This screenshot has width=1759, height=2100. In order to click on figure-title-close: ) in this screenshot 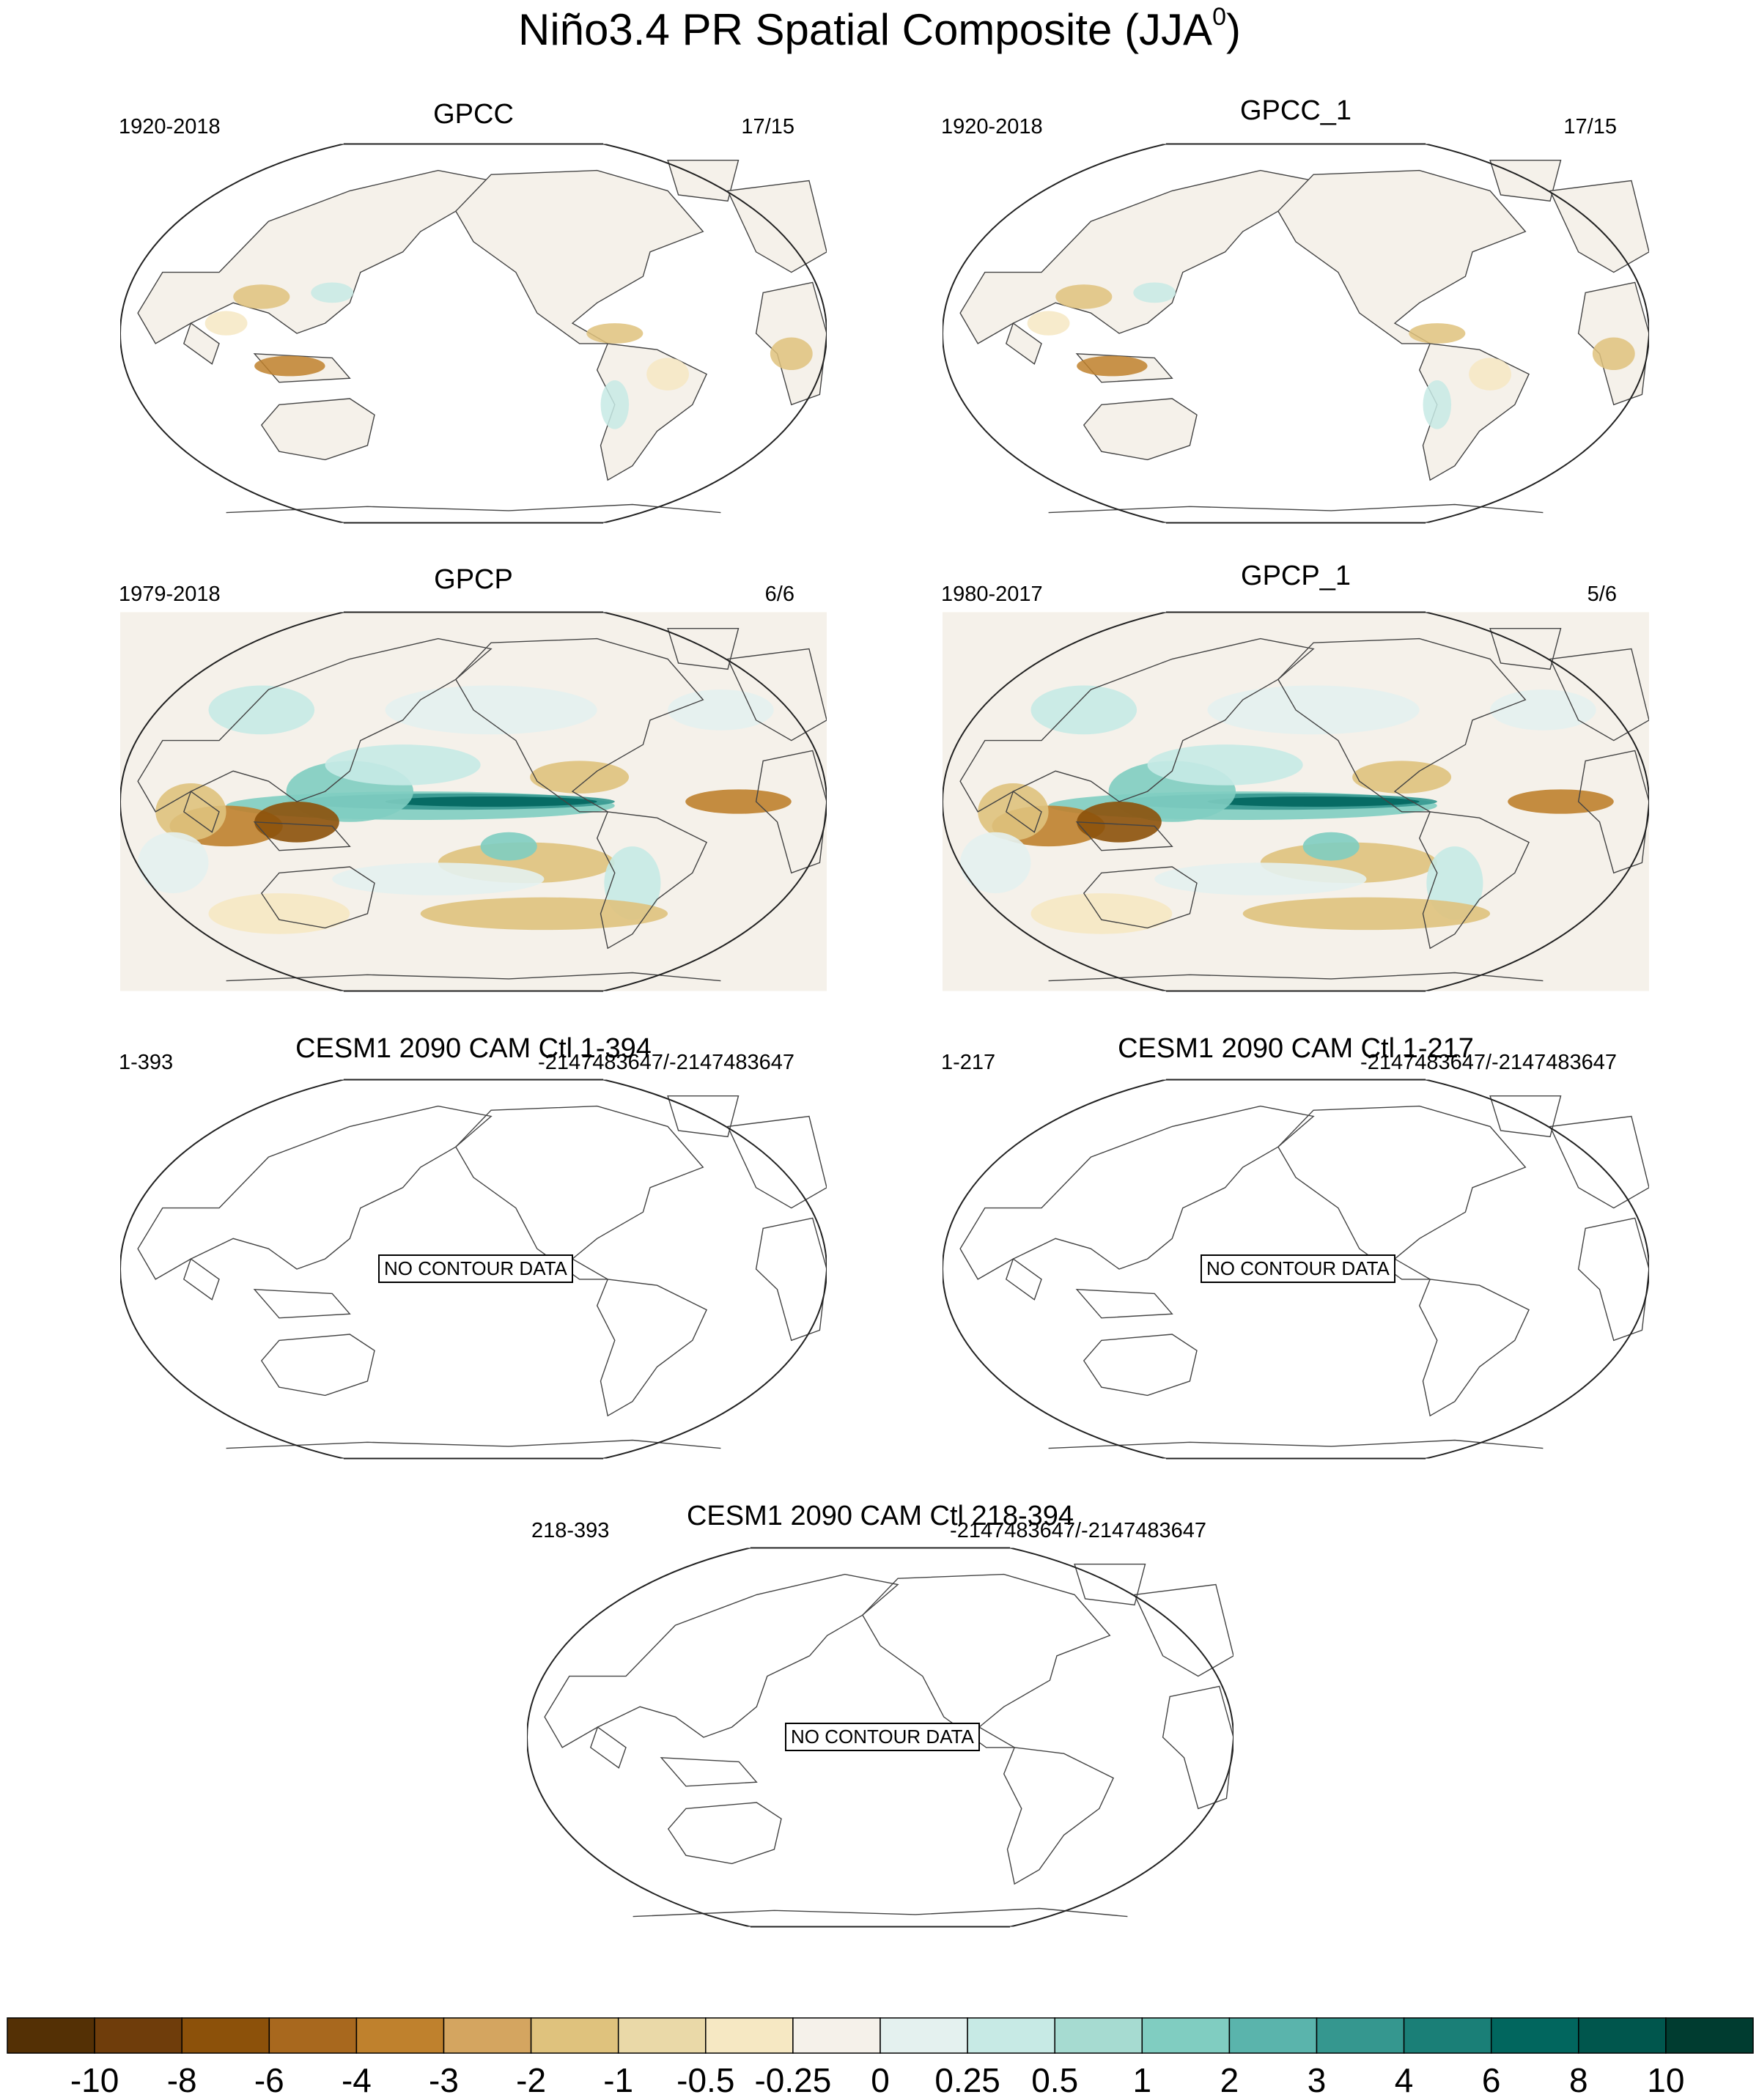, I will do `click(1233, 29)`.